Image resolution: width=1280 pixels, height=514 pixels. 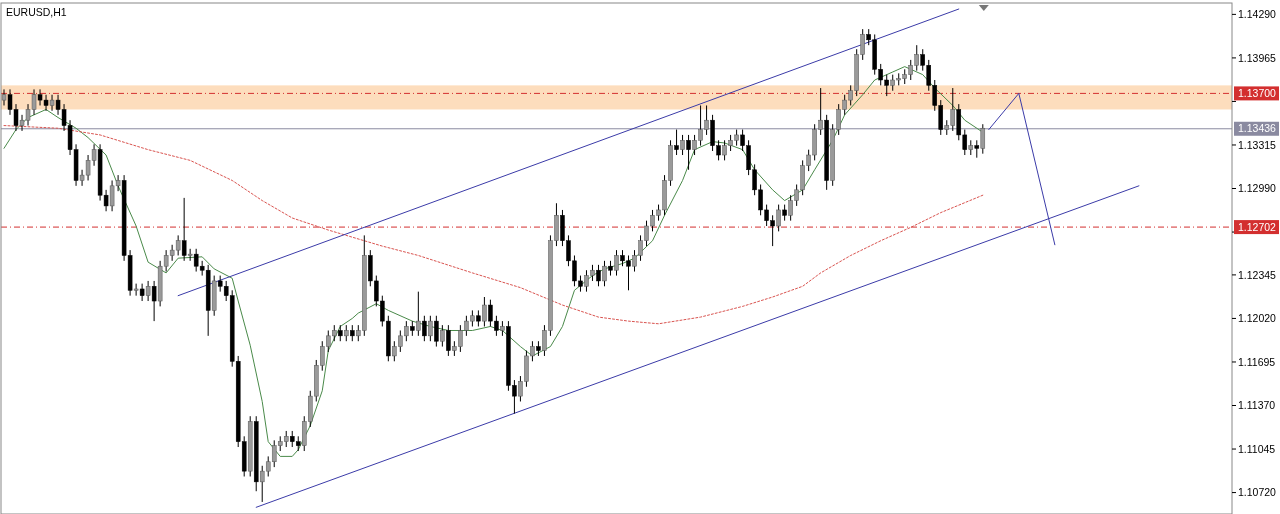 What do you see at coordinates (1257, 14) in the screenshot?
I see `y-tick-label: 1.14290` at bounding box center [1257, 14].